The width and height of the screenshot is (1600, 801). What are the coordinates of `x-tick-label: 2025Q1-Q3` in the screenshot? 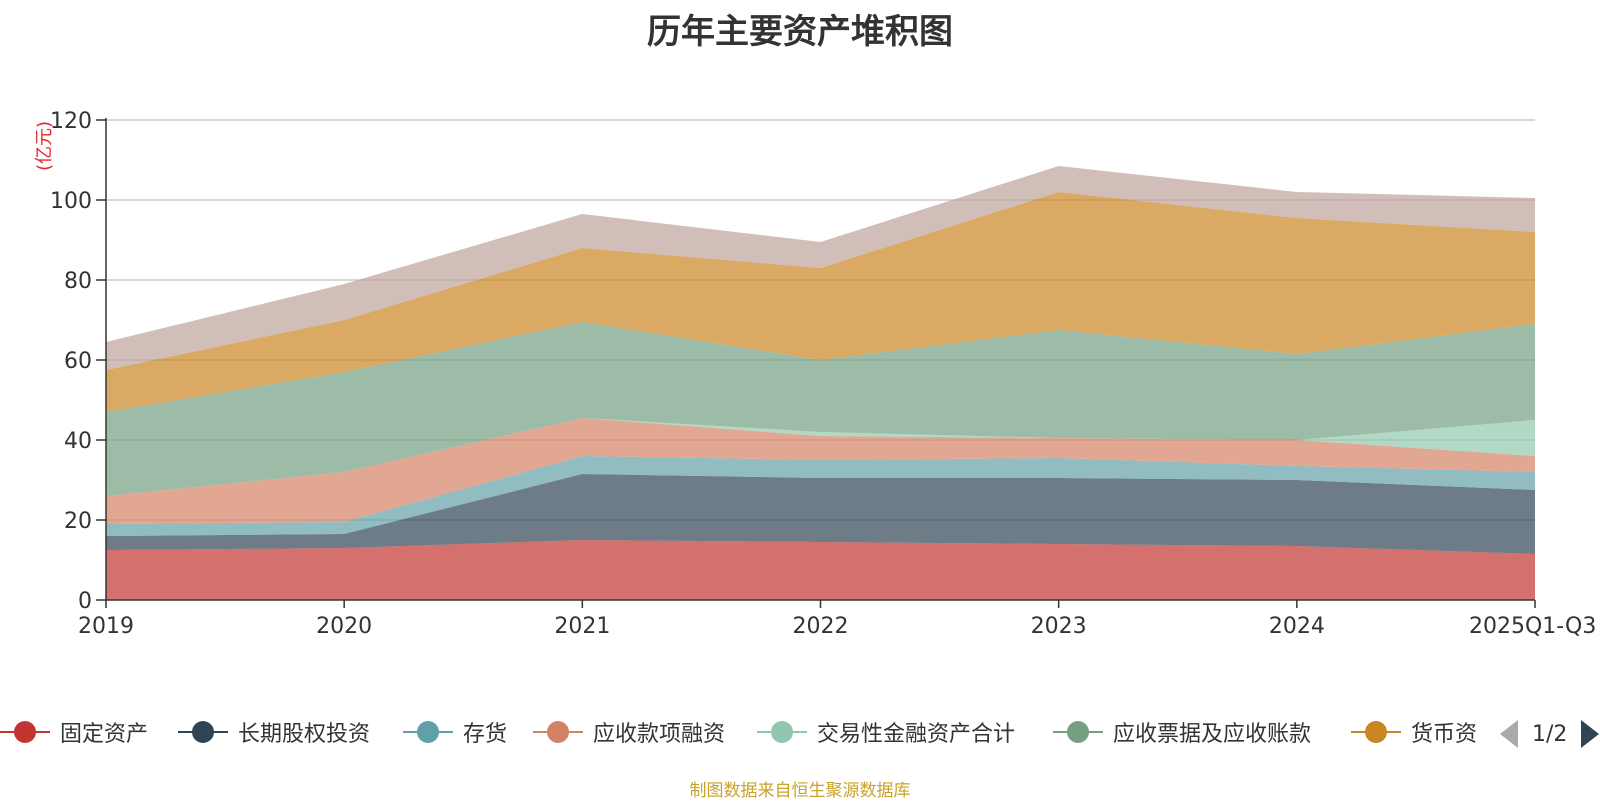 It's located at (1532, 626).